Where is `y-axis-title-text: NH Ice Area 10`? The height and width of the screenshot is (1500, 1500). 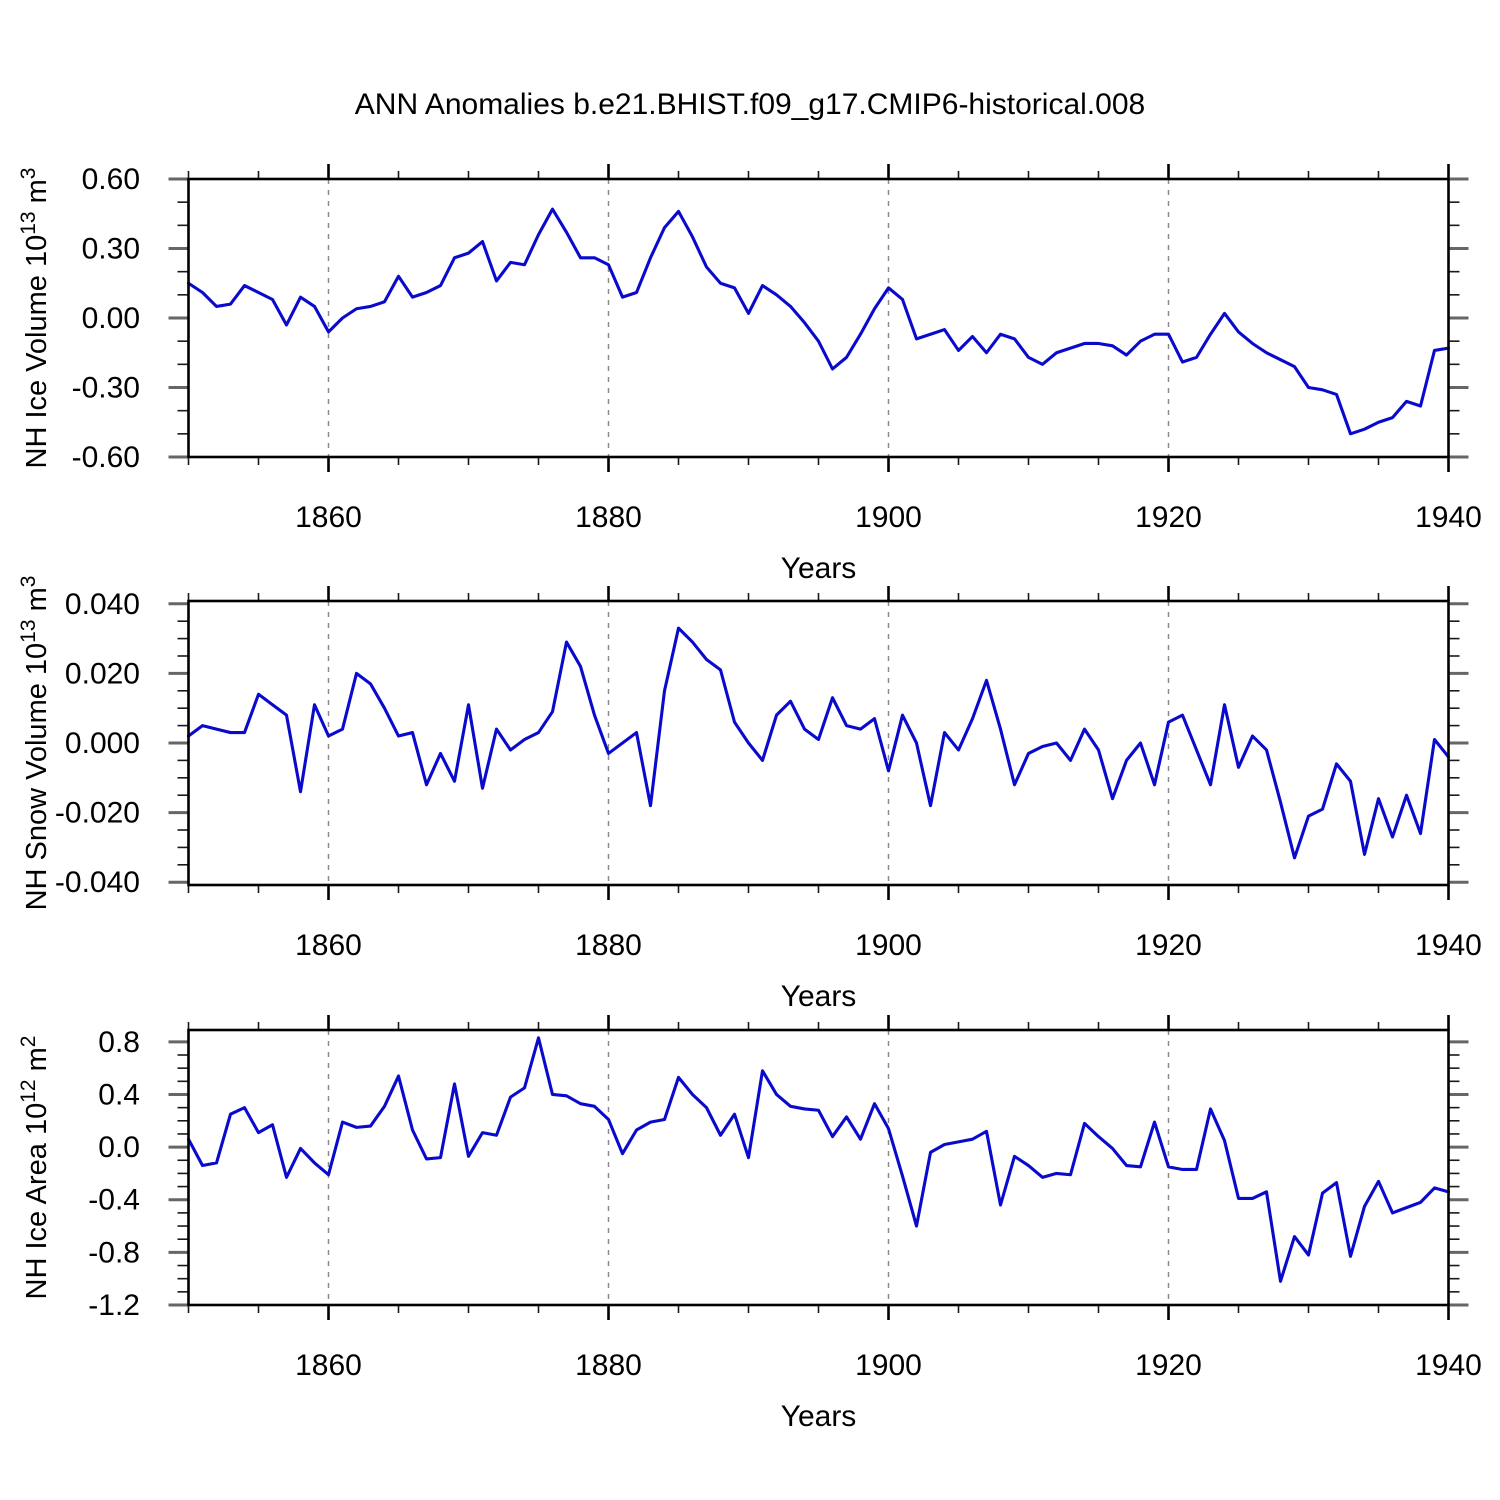 y-axis-title-text: NH Ice Area 10 is located at coordinates (37, 1201).